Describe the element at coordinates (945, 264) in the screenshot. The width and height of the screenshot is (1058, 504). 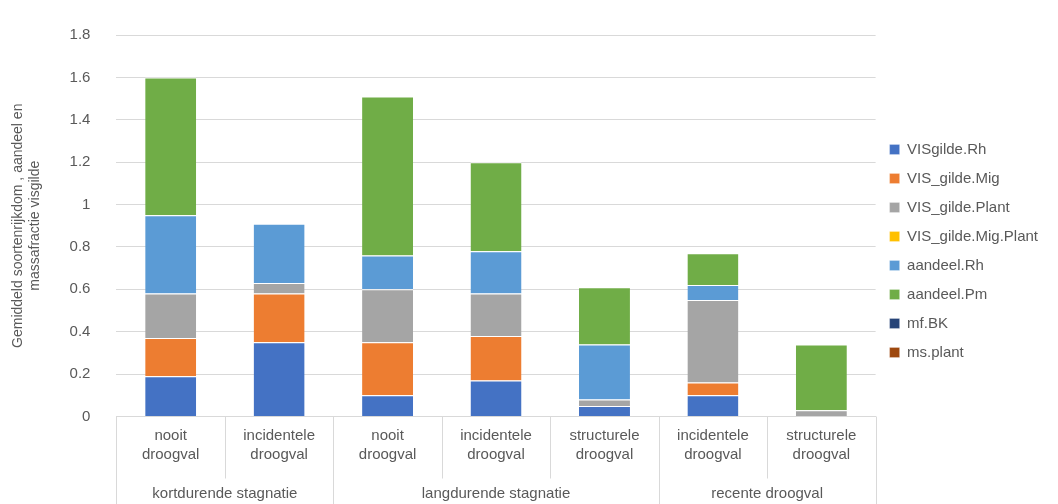
I see `legend-label: aandeel.Rh` at that location.